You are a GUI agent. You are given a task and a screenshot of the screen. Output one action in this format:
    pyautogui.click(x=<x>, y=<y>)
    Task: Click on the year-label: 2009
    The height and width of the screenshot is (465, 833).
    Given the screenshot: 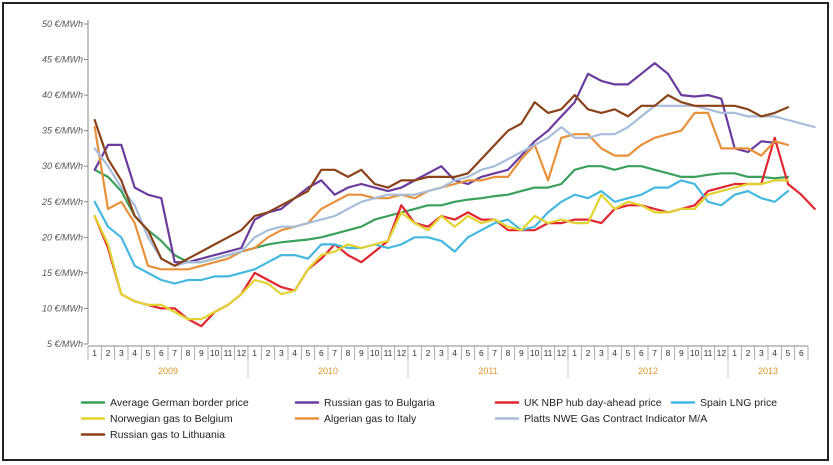 What is the action you would take?
    pyautogui.click(x=168, y=371)
    